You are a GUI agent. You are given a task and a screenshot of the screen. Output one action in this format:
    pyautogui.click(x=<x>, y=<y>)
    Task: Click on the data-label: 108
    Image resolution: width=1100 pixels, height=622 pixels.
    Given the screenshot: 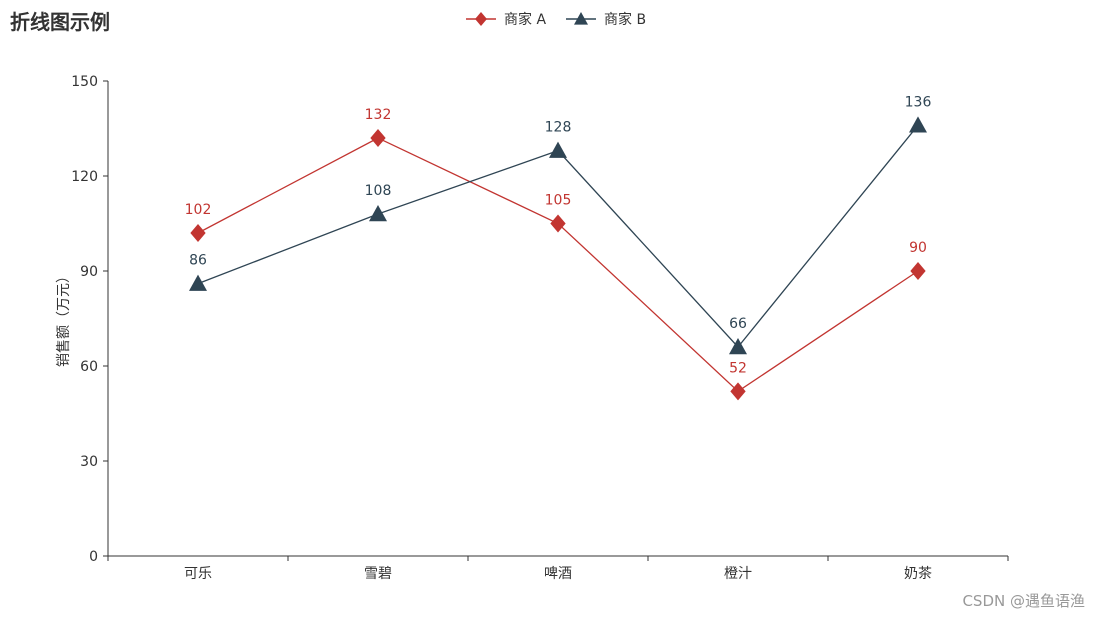 What is the action you would take?
    pyautogui.click(x=378, y=191)
    